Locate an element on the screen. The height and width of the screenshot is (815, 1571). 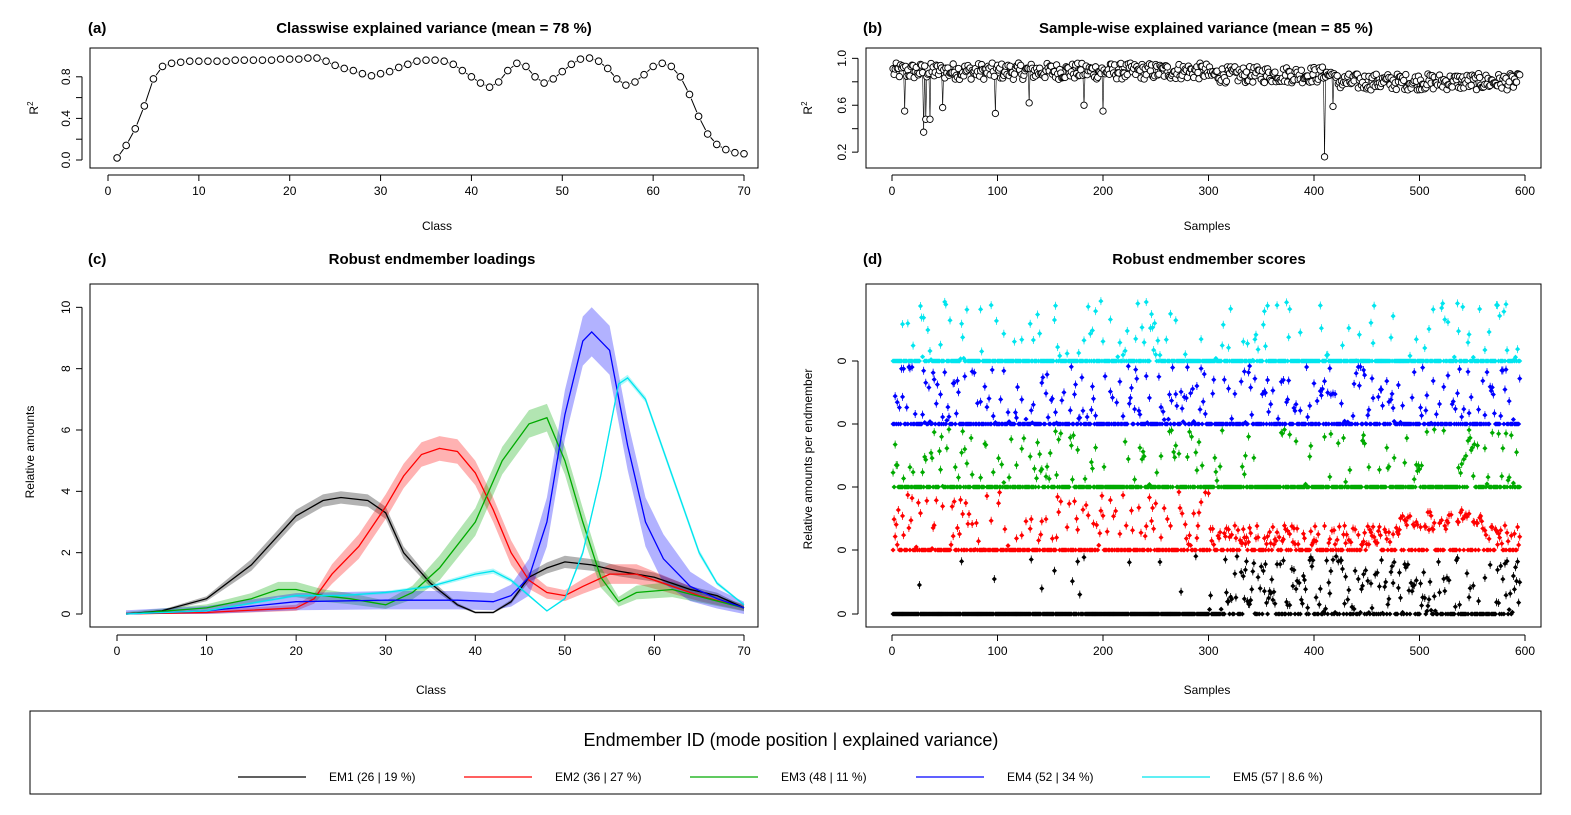
panel-a-connector is located at coordinates (685, 85).